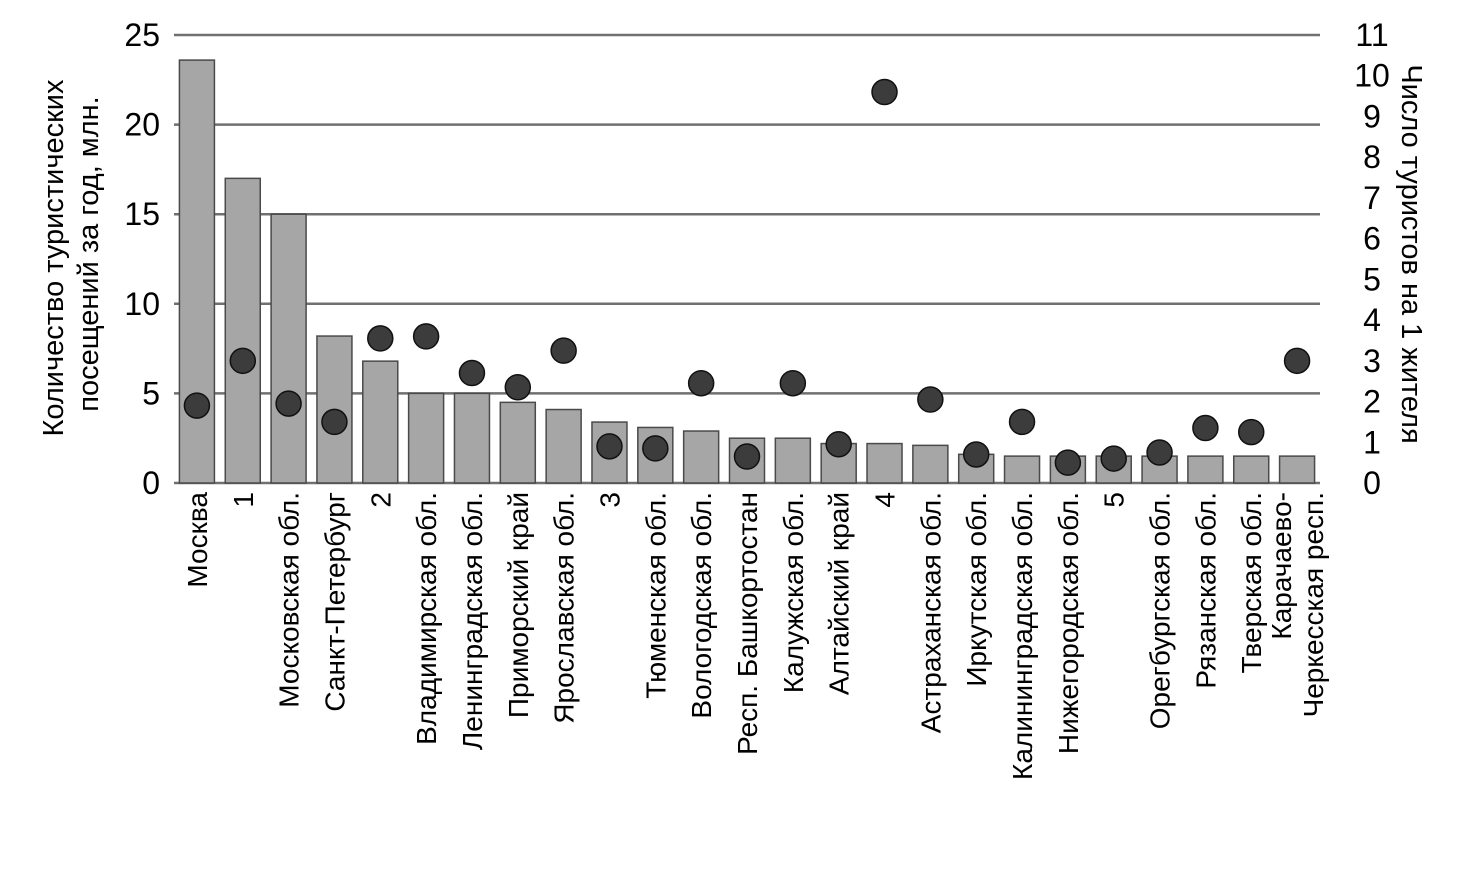  What do you see at coordinates (54, 258) in the screenshot?
I see `left-axis-title-line-1: Количество туристических` at bounding box center [54, 258].